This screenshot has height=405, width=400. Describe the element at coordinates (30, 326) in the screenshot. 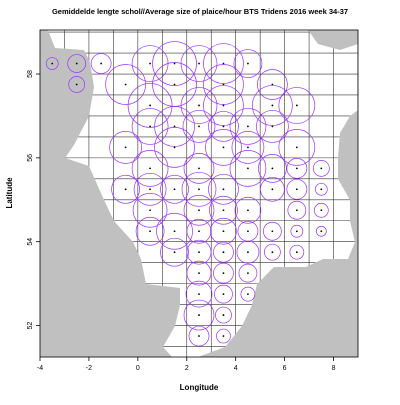

I see `y-tick-label: 52` at that location.